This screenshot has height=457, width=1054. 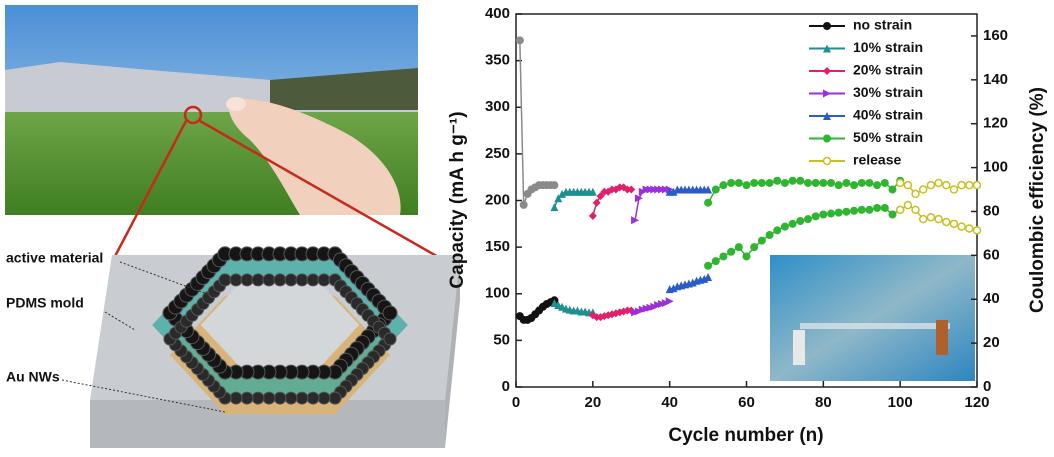 I want to click on x-tick-label: 20, so click(x=592, y=402).